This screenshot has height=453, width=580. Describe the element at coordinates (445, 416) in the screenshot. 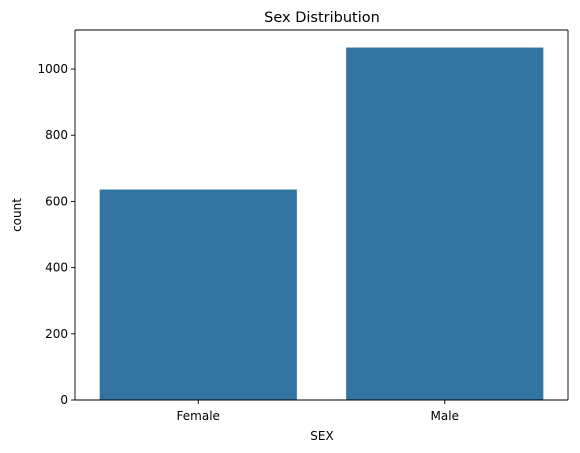

I see `x-tick-label: Male` at that location.